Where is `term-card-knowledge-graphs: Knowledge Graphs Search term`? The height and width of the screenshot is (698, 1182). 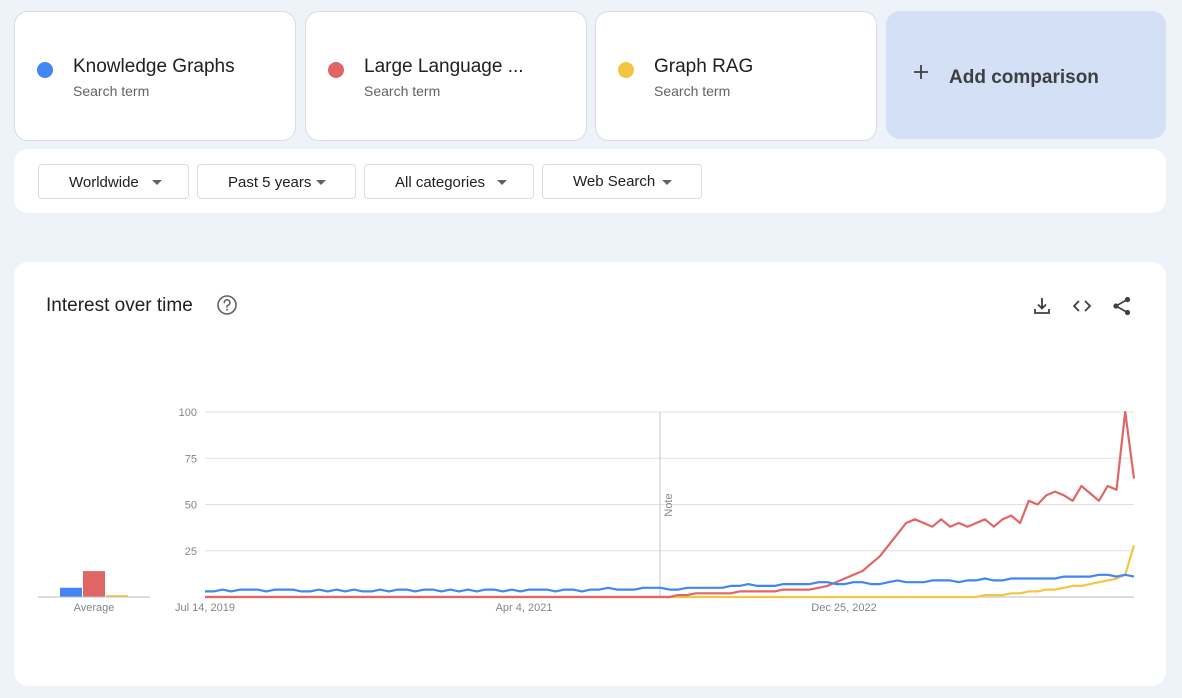 term-card-knowledge-graphs: Knowledge Graphs Search term is located at coordinates (155, 76).